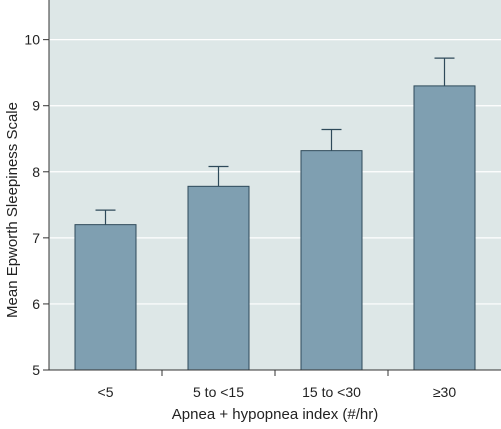 The image size is (501, 429). Describe the element at coordinates (36, 370) in the screenshot. I see `y-tick-label: 5` at that location.